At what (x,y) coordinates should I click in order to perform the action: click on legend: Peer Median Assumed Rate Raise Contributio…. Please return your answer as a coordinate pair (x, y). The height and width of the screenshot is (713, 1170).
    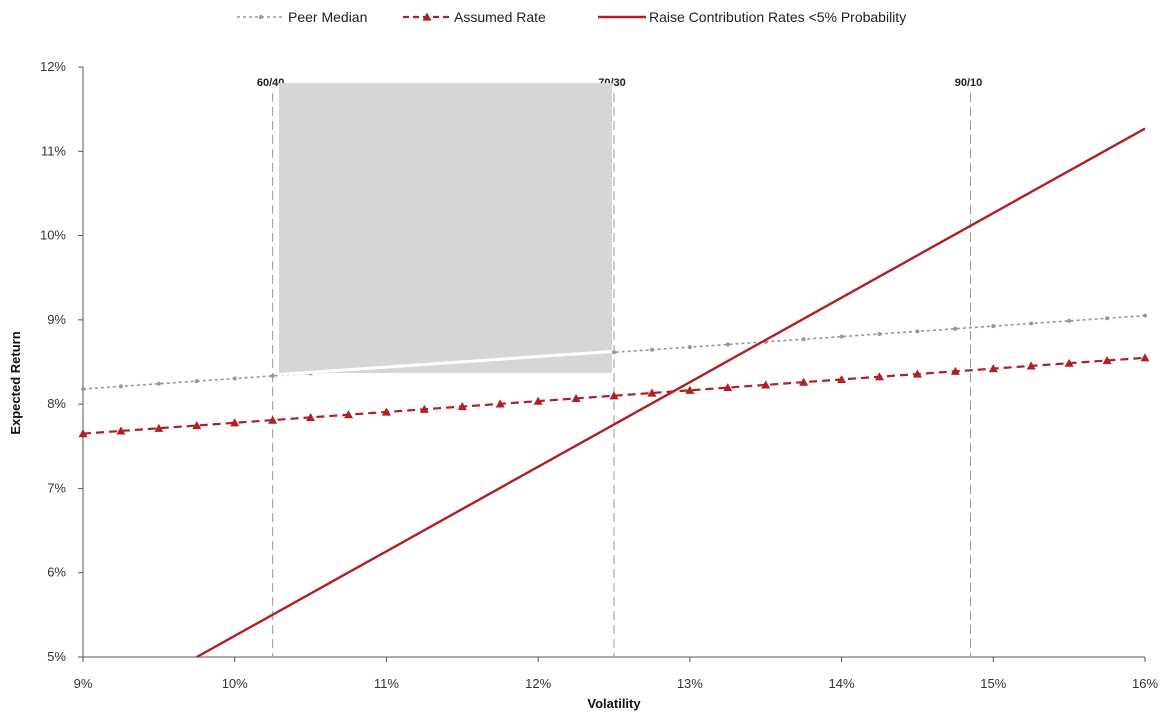
    Looking at the image, I should click on (571, 17).